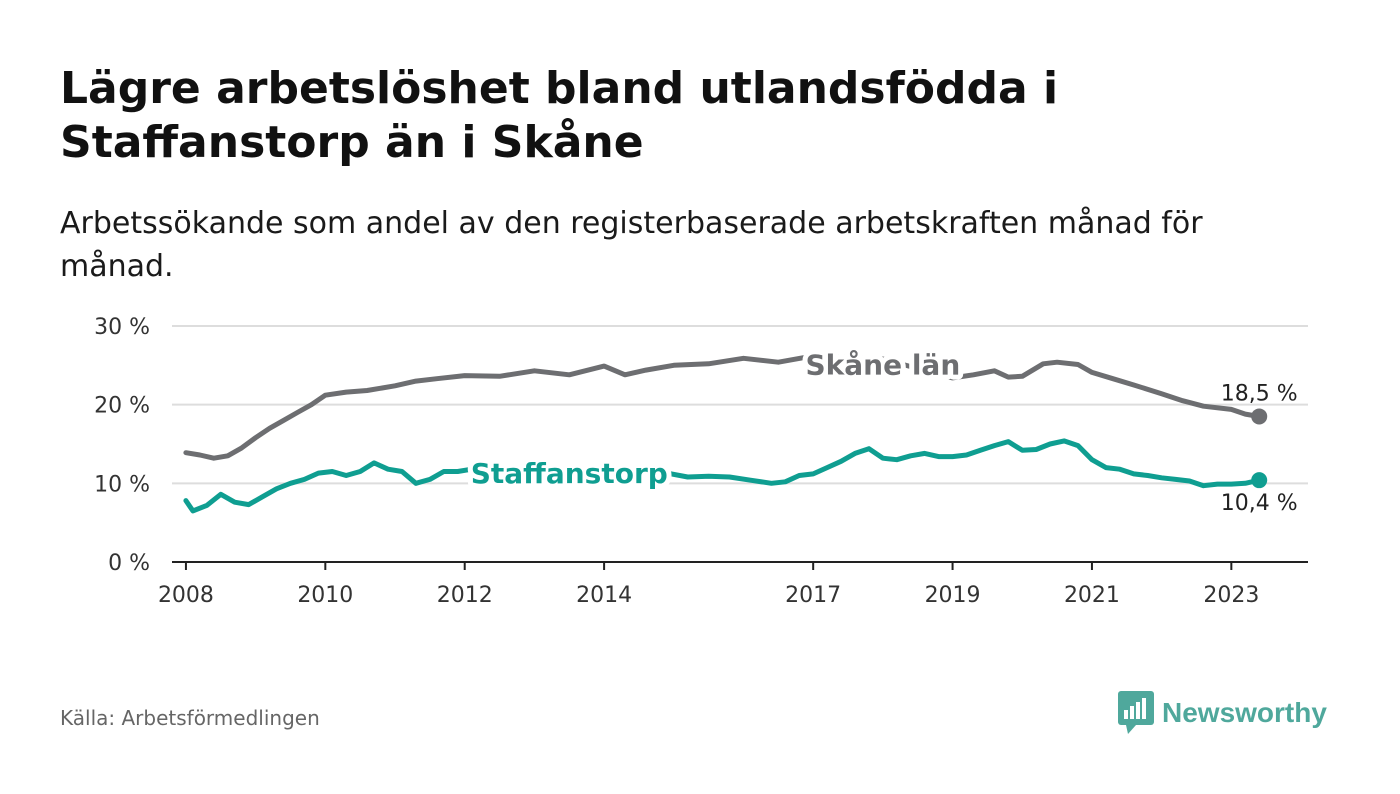 The height and width of the screenshot is (794, 1400). What do you see at coordinates (1136, 712) in the screenshot?
I see `newsworthy-logo-icon` at bounding box center [1136, 712].